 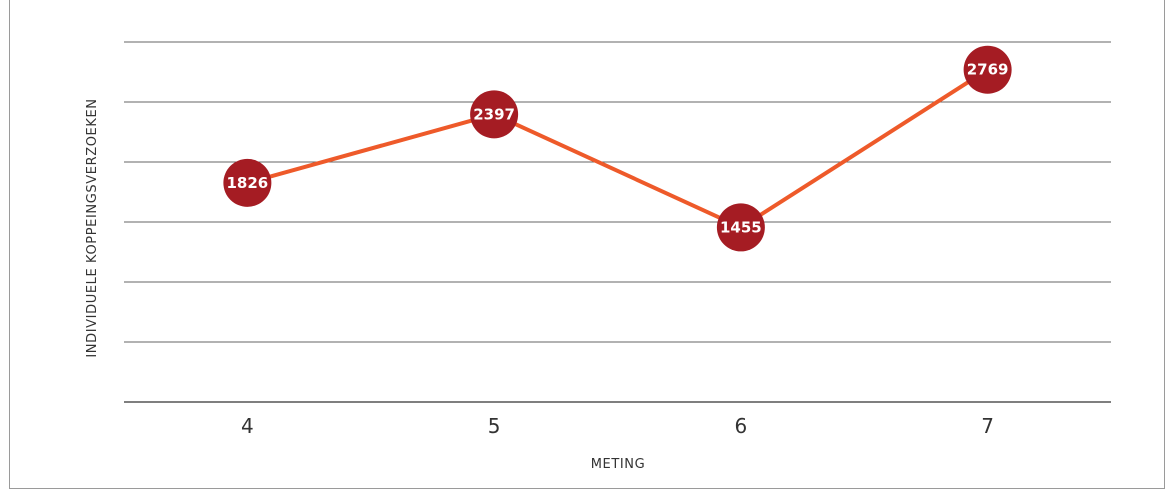 I want to click on data-label: 1455, so click(x=741, y=227).